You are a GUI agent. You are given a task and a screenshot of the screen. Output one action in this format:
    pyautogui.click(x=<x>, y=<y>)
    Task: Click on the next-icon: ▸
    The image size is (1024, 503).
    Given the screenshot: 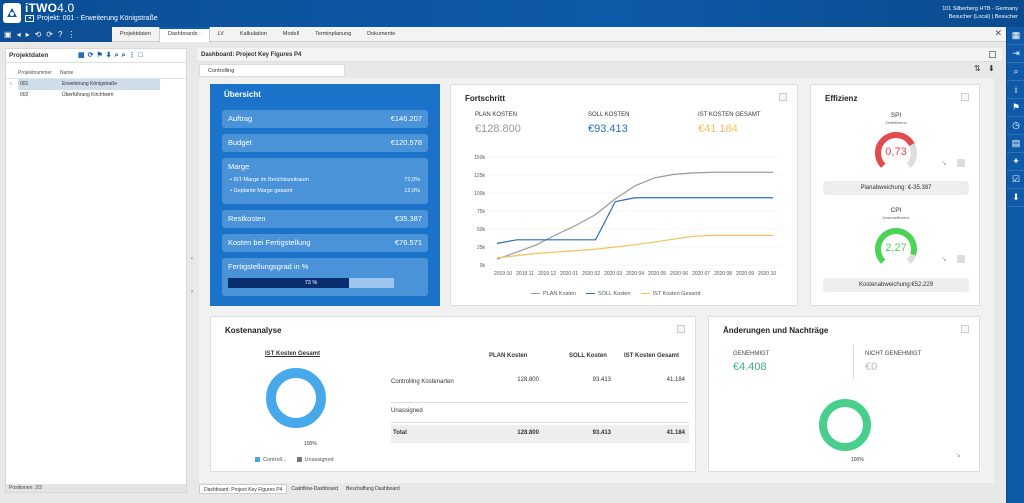 What is the action you would take?
    pyautogui.click(x=27, y=34)
    